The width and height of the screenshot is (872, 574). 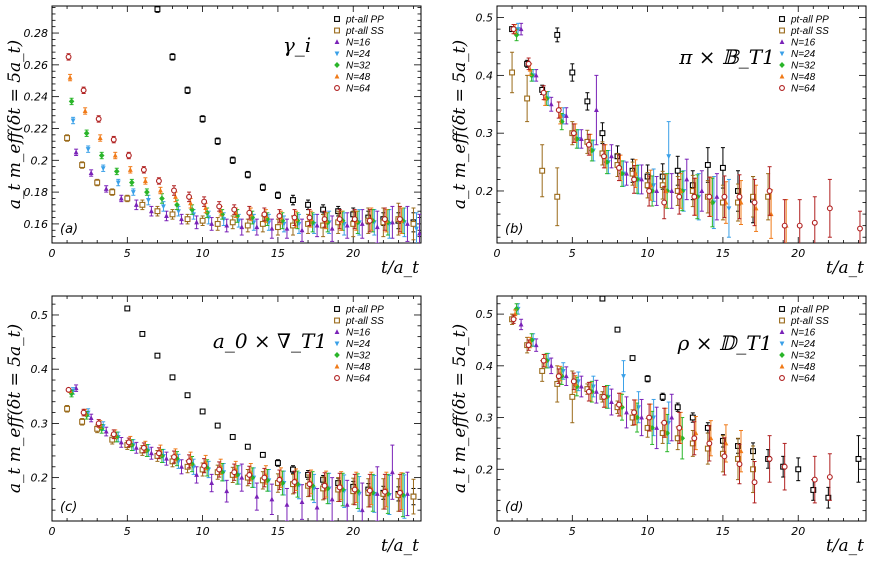 I want to click on x-tick-label: 0, so click(x=52, y=531).